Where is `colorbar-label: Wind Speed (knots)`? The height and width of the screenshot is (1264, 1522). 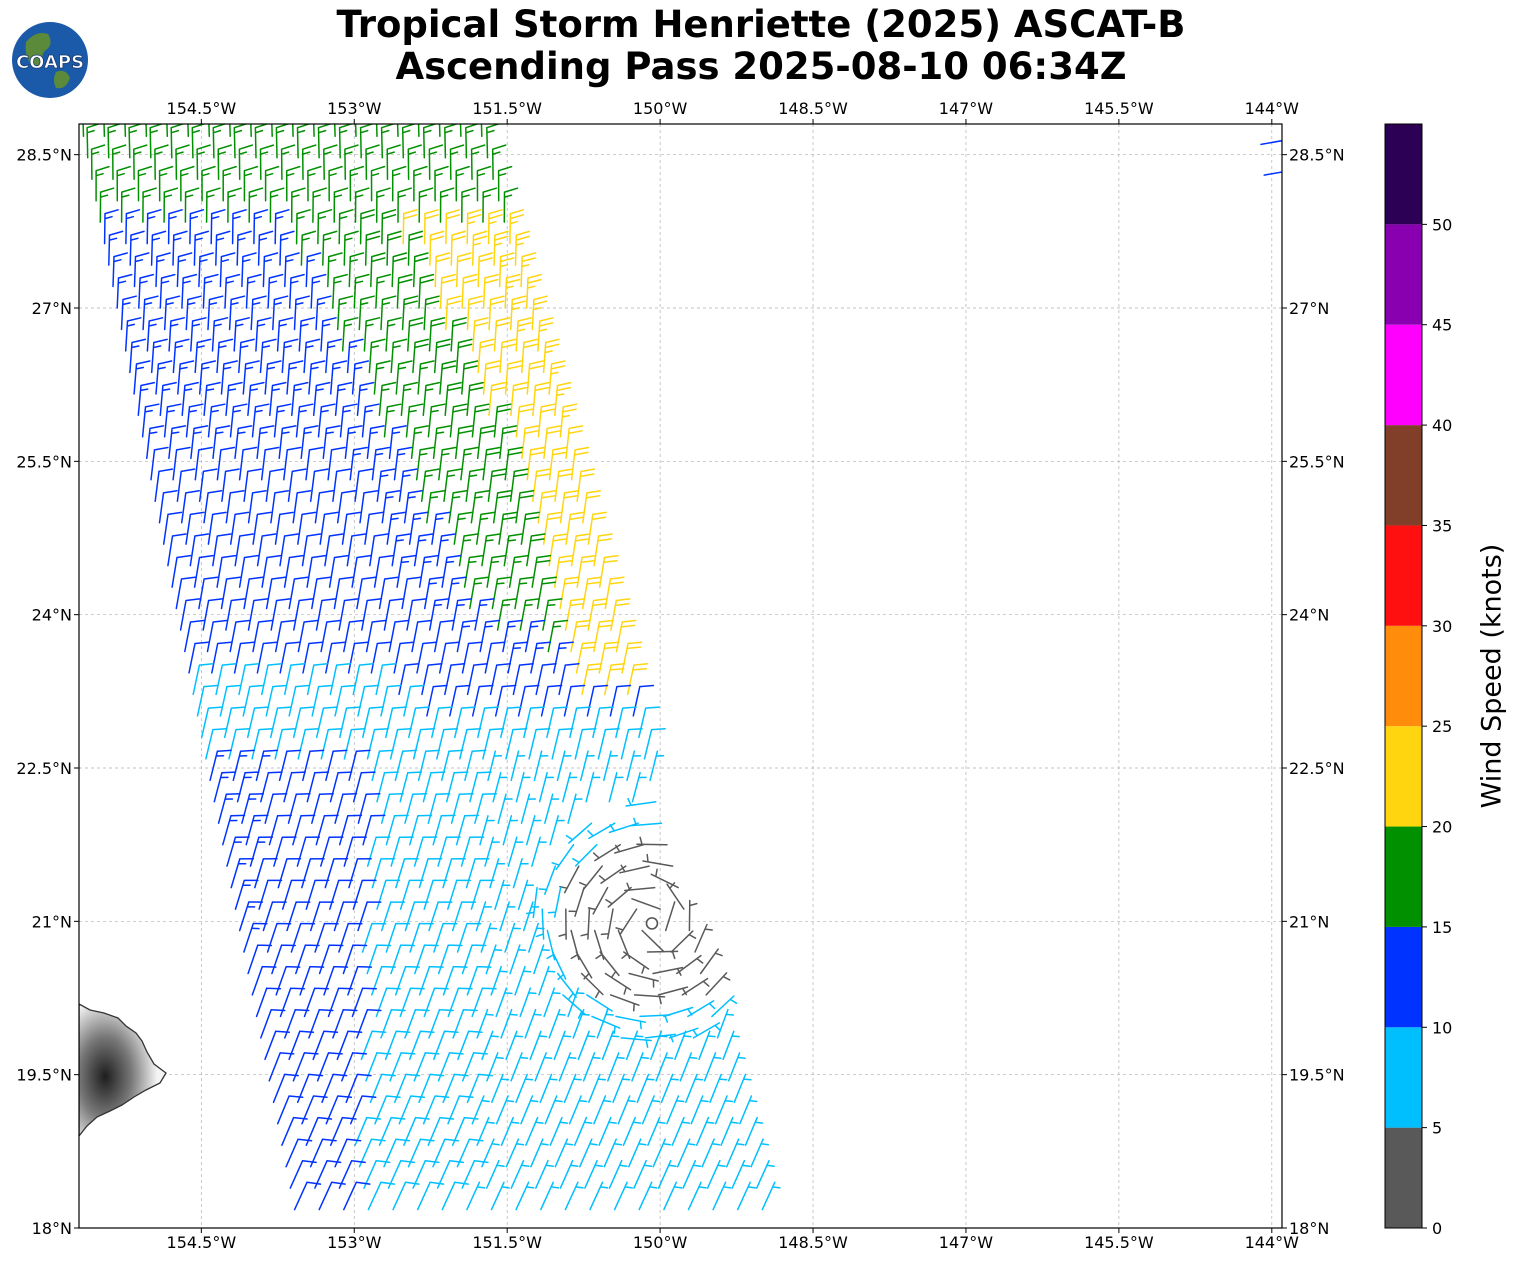
colorbar-label: Wind Speed (knots) is located at coordinates (1492, 676).